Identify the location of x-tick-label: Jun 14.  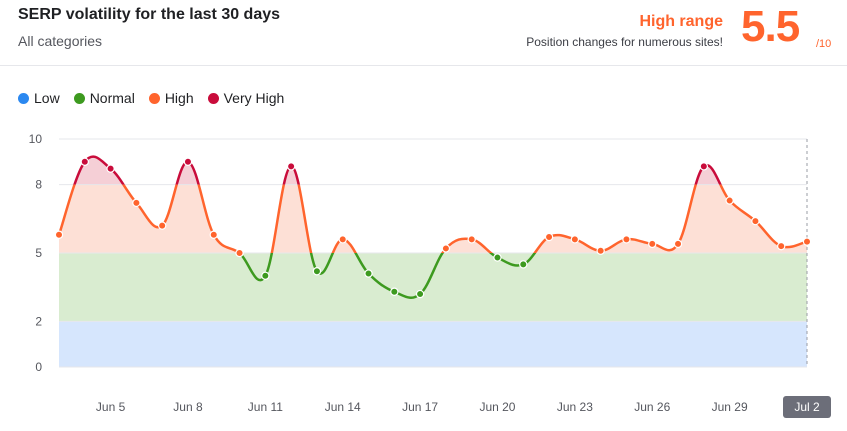
(343, 407).